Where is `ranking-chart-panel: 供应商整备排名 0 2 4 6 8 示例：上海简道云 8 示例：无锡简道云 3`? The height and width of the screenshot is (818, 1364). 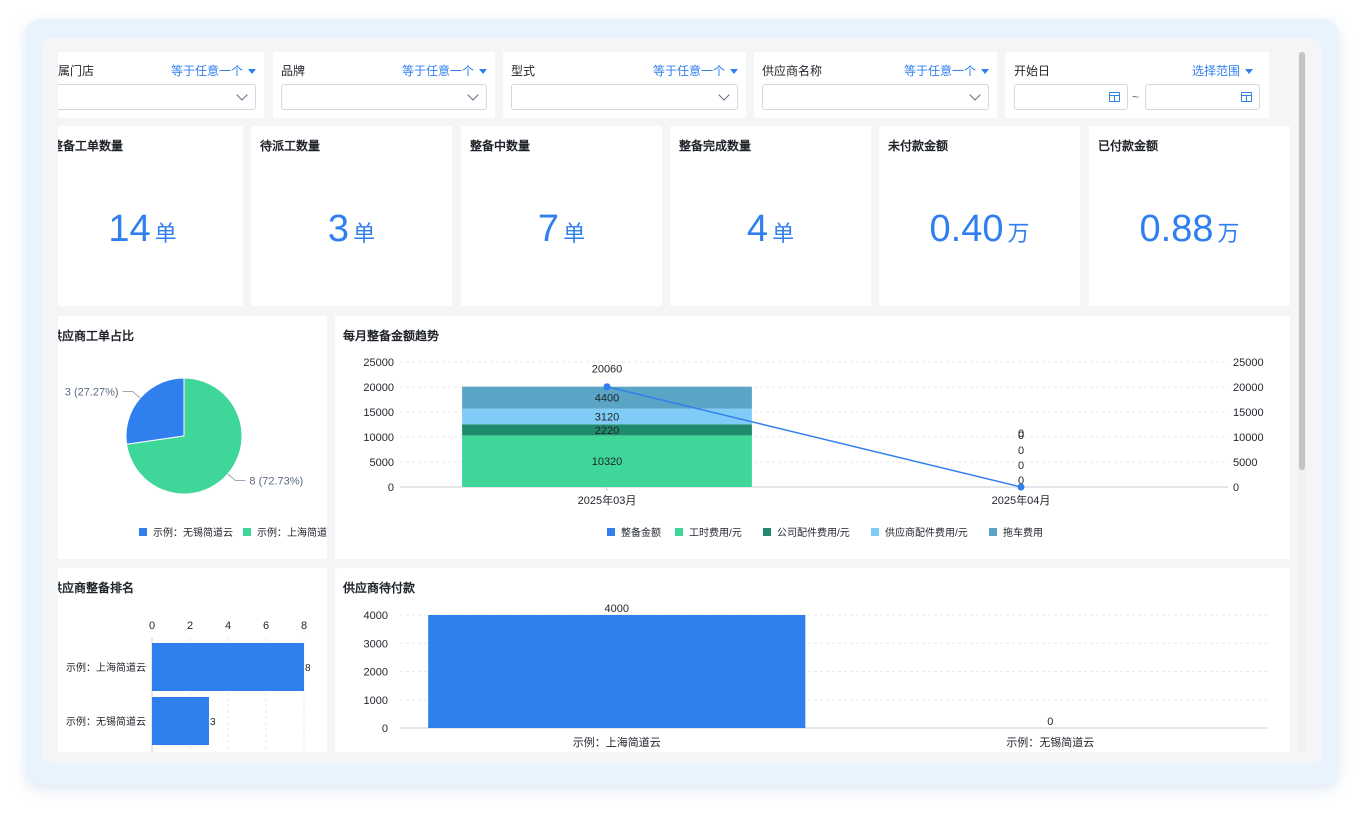
ranking-chart-panel: 供应商整备排名 0 2 4 6 8 示例：上海简道云 8 示例：无锡简道云 3 is located at coordinates (192, 660).